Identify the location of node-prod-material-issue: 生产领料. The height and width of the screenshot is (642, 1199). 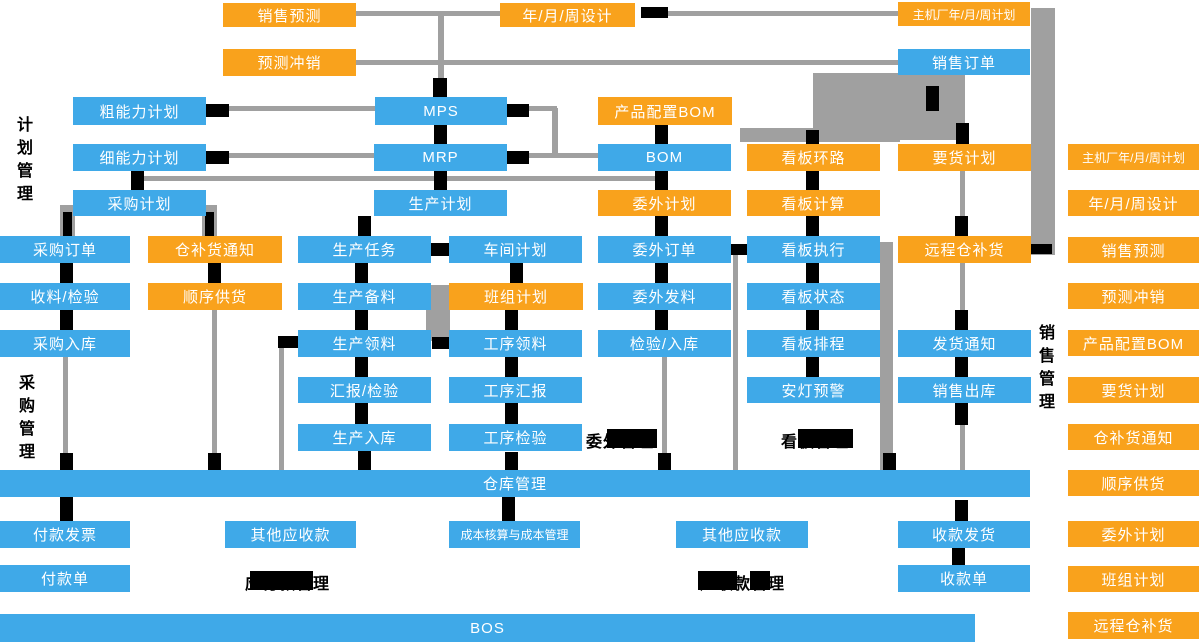
(364, 343).